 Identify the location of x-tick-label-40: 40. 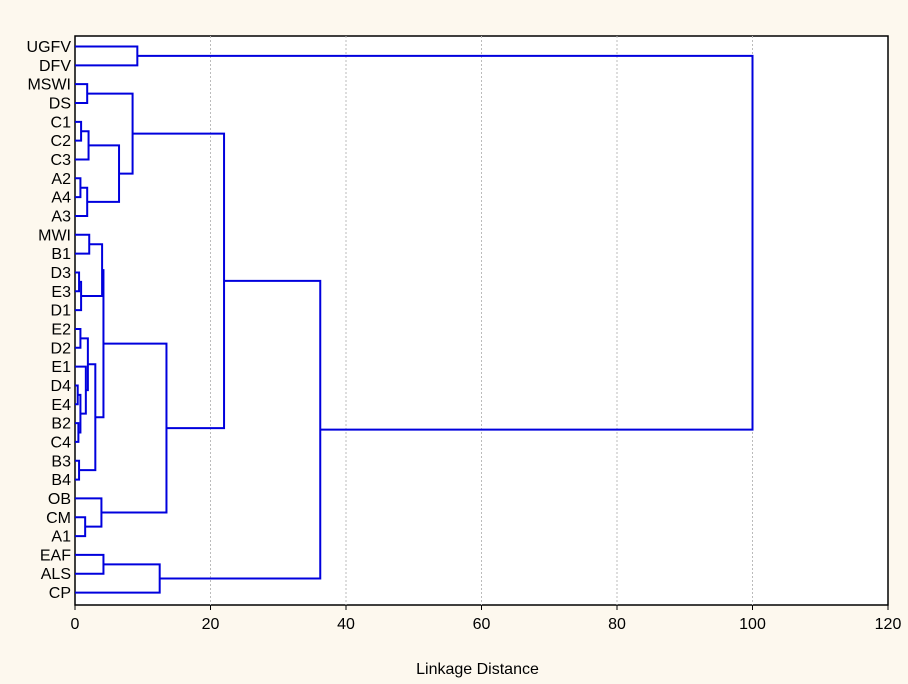
(346, 624).